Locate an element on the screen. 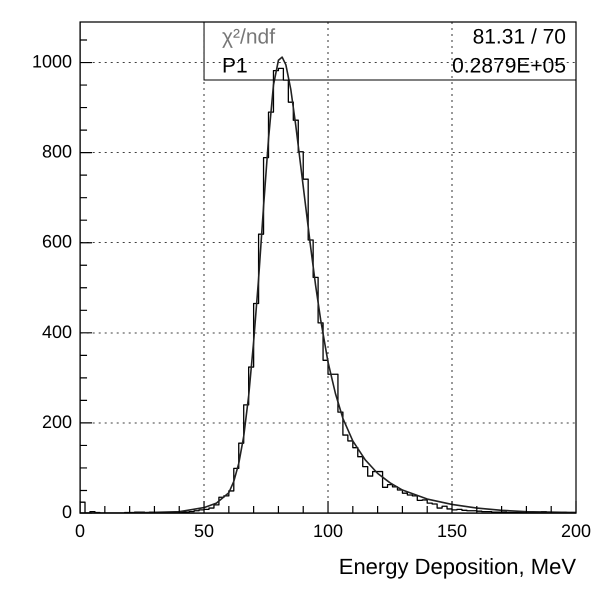 This screenshot has width=606, height=589. x-tick-label: 150 is located at coordinates (452, 530).